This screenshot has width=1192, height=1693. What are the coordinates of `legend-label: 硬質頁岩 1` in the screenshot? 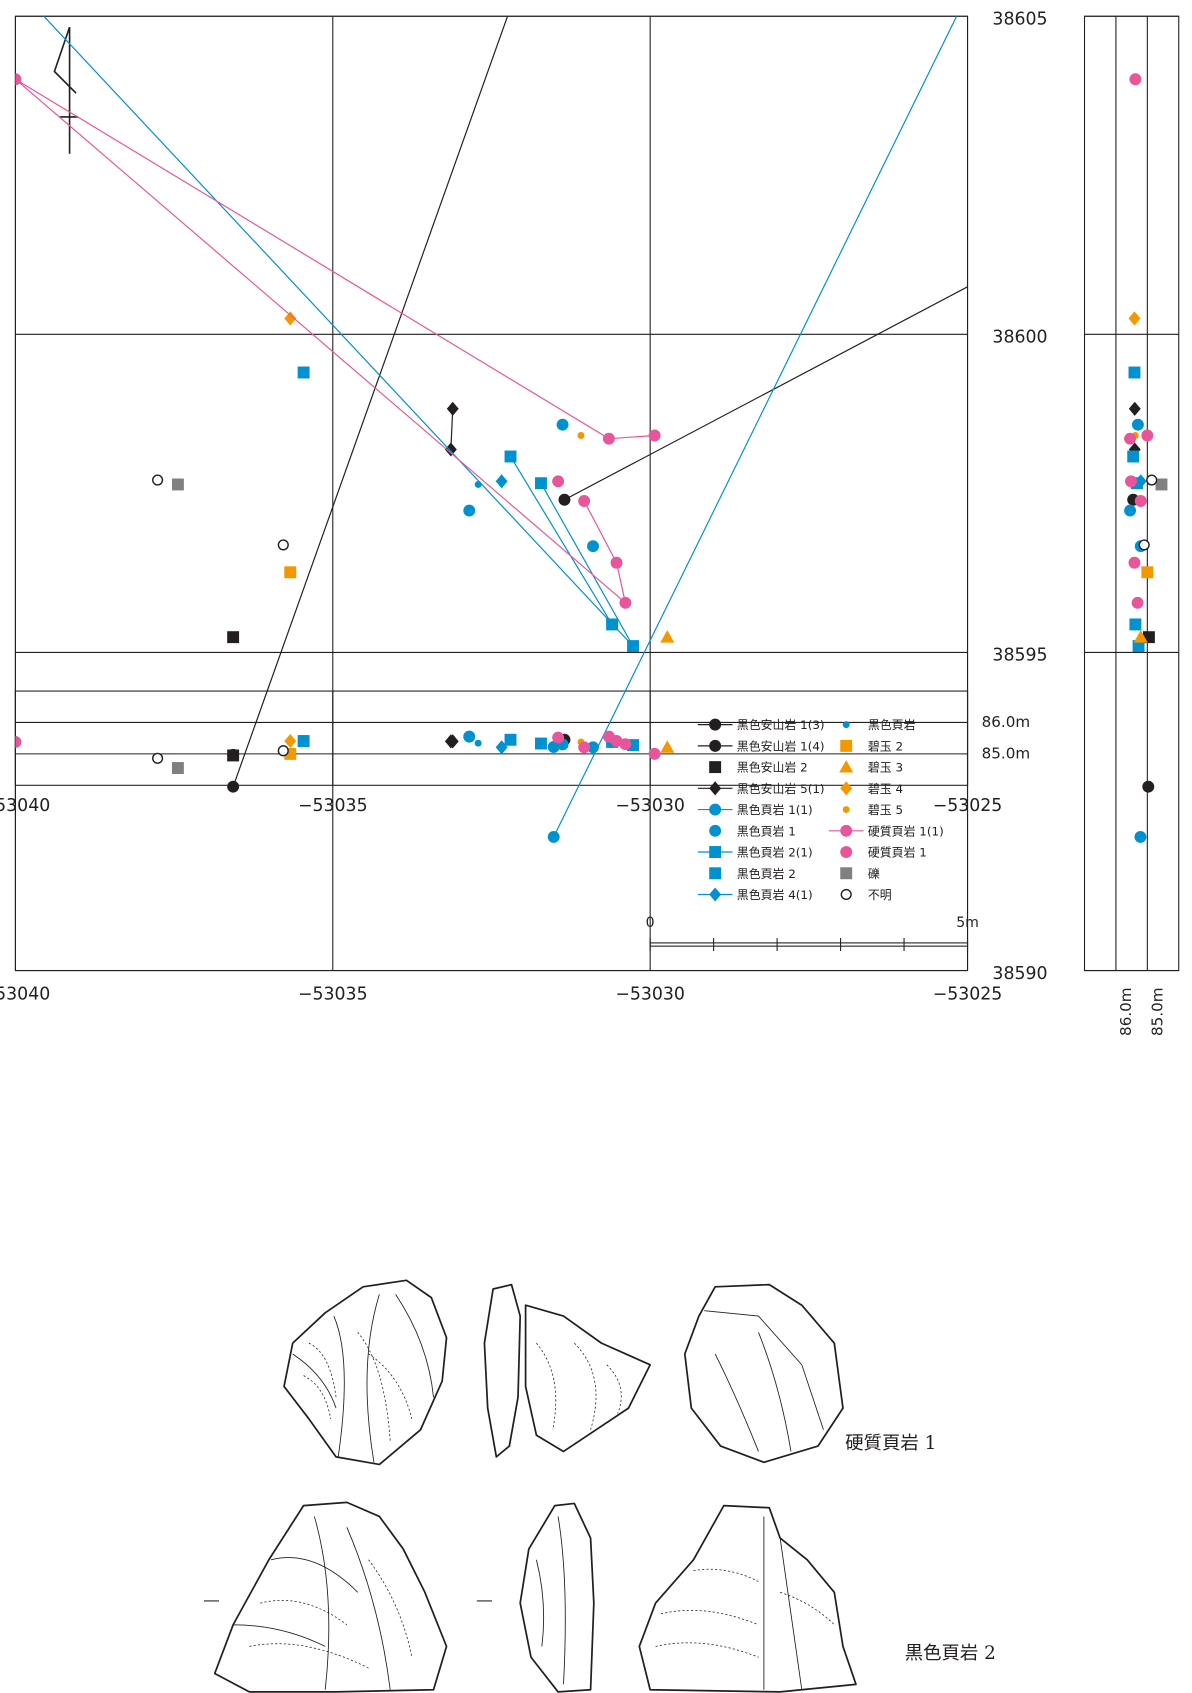 It's located at (897, 853).